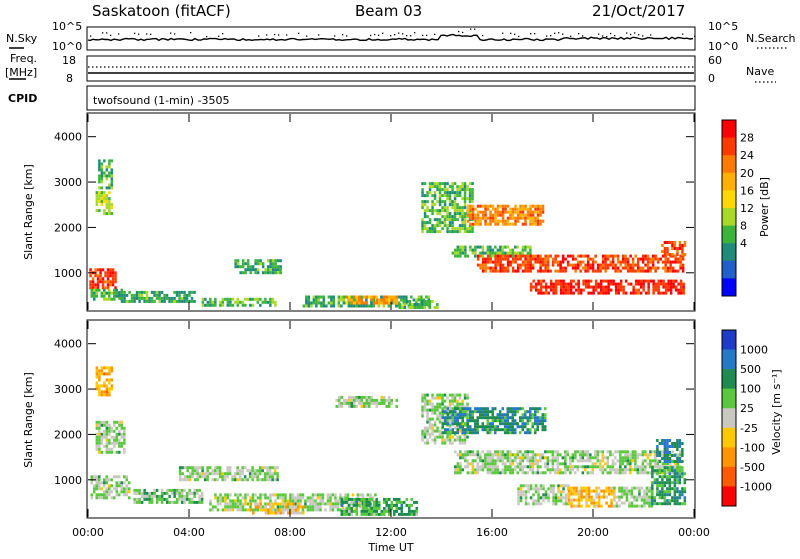 This screenshot has width=800, height=559. What do you see at coordinates (752, 467) in the screenshot?
I see `colorbar-tick-label: -500` at bounding box center [752, 467].